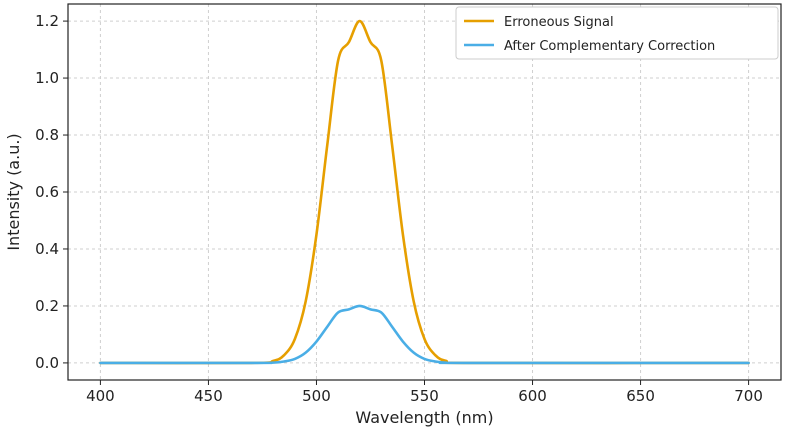 The image size is (785, 434). I want to click on y-tick-label: 0.8, so click(47, 135).